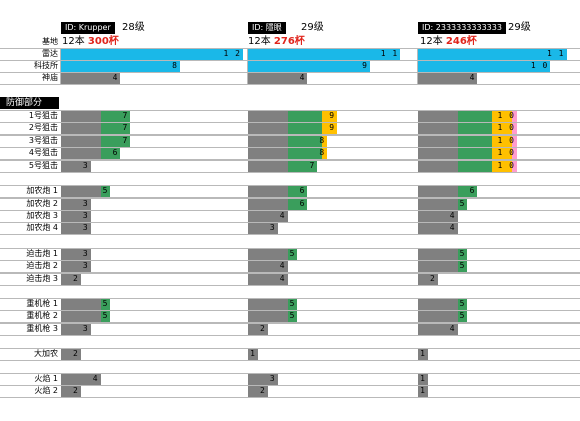 The height and width of the screenshot is (421, 580). I want to click on value-label-6-0: 6, so click(115, 152).